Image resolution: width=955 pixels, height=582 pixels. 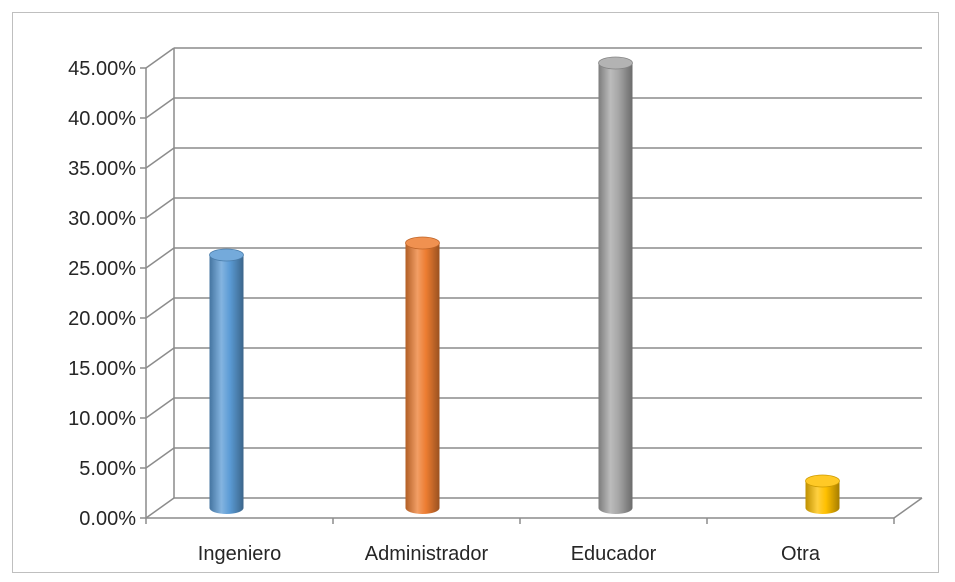 I want to click on y-tick-label: 25.00%, so click(x=102, y=269).